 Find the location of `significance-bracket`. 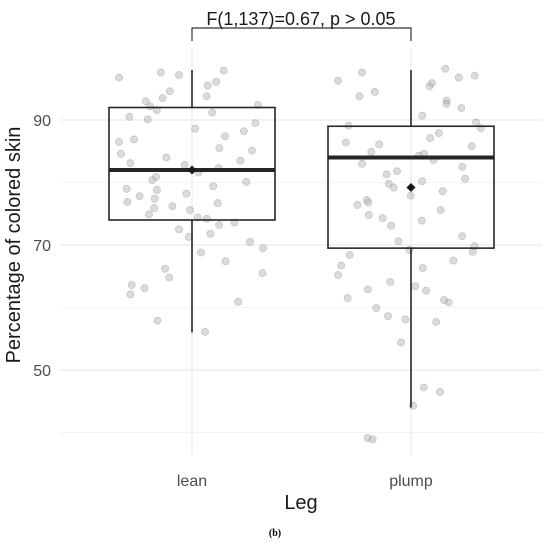

significance-bracket is located at coordinates (301, 34).